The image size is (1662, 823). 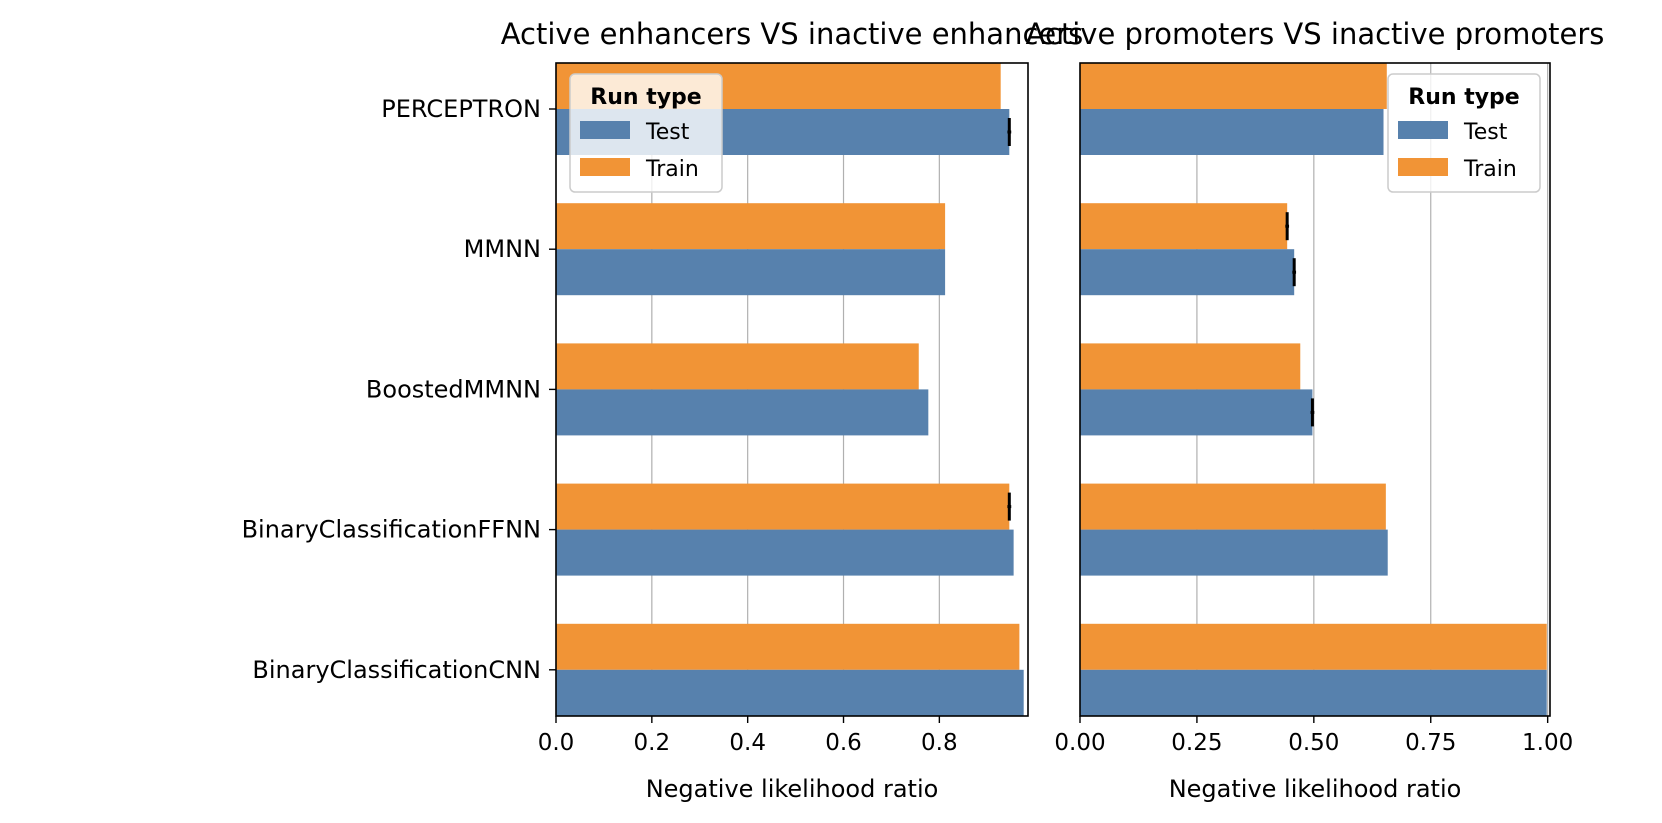 I want to click on chart-0-legend-swatch-test, so click(x=605, y=130).